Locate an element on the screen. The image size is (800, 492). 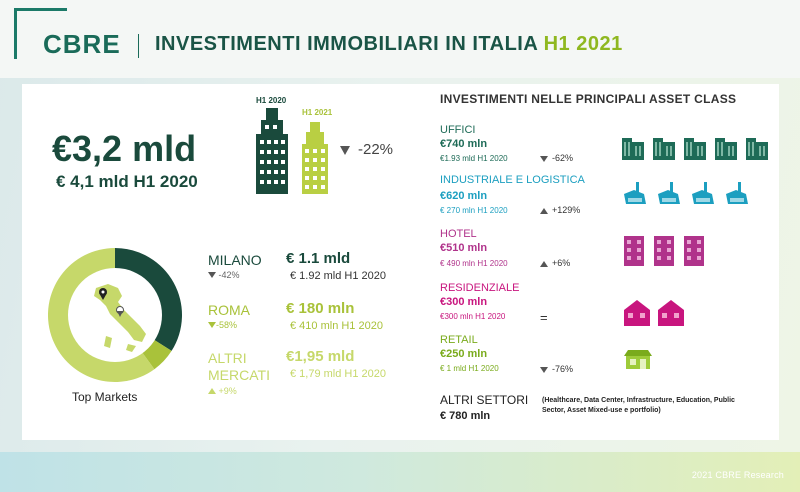
city-milano-change: -42% is located at coordinates (224, 275).